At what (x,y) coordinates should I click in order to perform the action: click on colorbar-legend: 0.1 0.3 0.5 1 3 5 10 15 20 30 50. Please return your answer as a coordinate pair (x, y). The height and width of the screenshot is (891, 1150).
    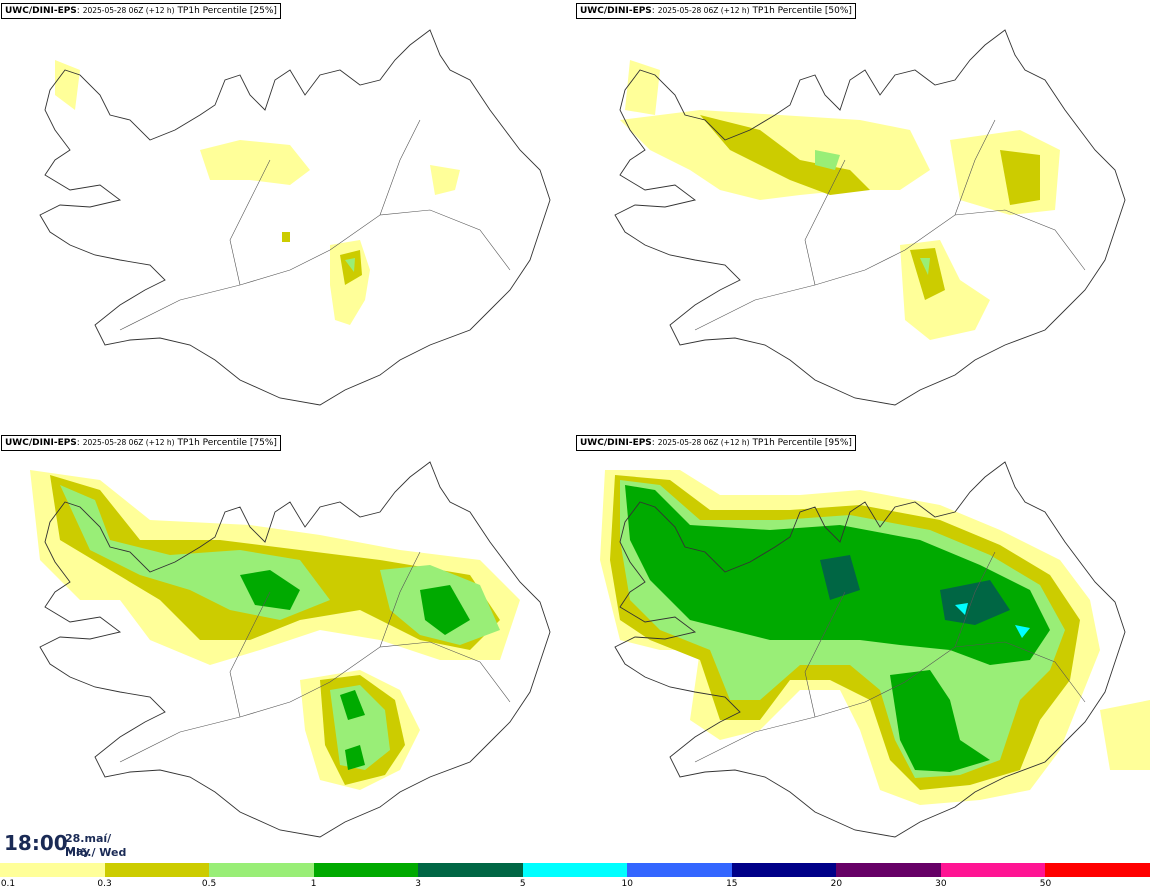
    Looking at the image, I should click on (575, 877).